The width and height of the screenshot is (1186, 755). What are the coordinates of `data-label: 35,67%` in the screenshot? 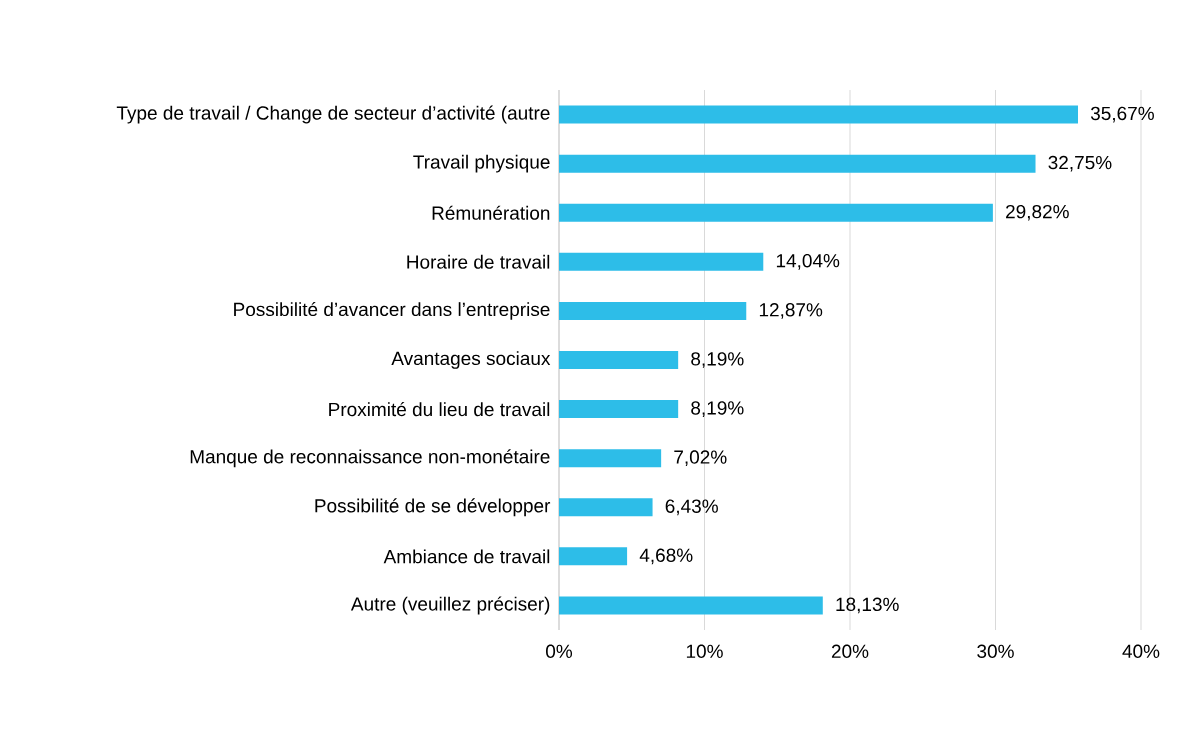 It's located at (1122, 114).